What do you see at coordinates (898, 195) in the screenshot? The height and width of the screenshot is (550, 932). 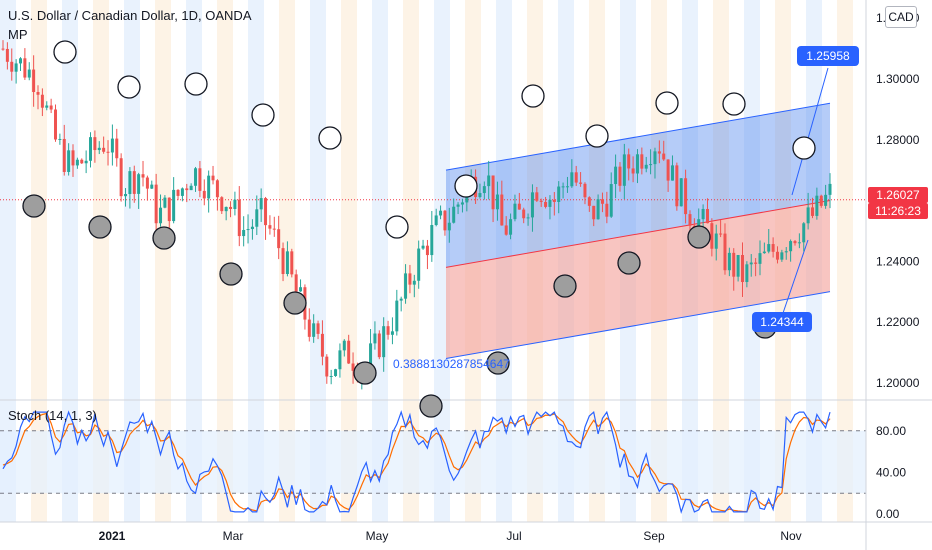 I see `current-price-tag: 1.26027` at bounding box center [898, 195].